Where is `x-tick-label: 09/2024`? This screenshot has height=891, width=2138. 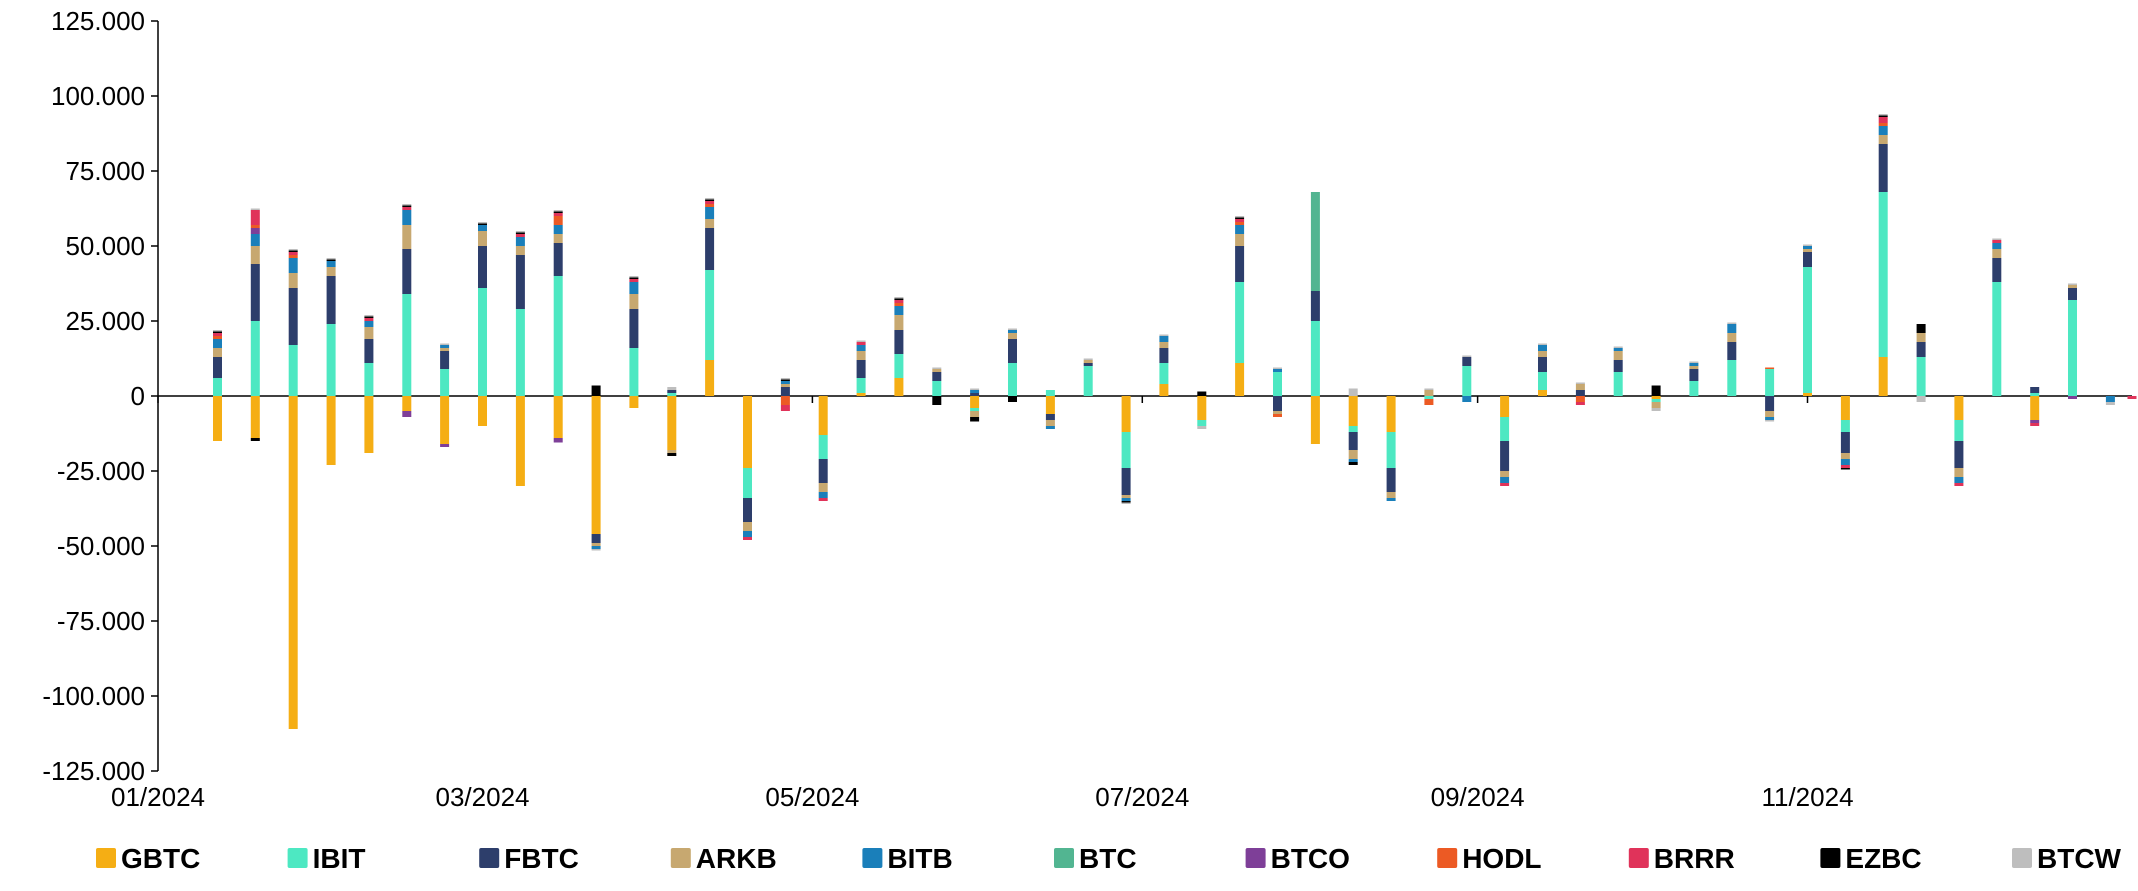
x-tick-label: 09/2024 is located at coordinates (1478, 797).